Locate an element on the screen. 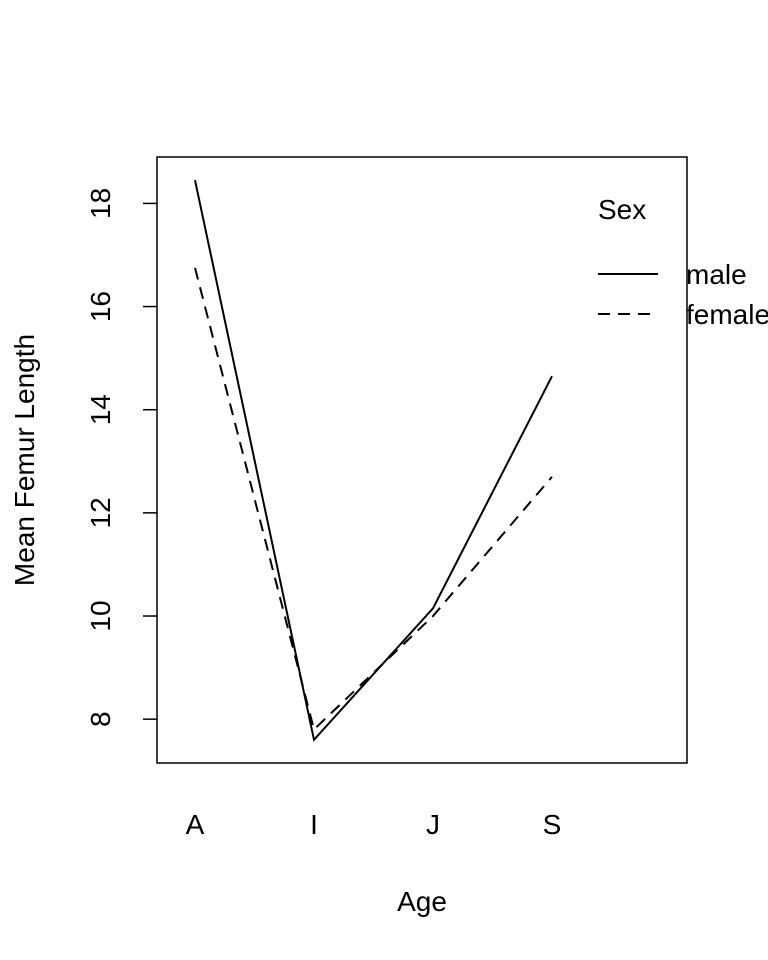 This screenshot has height=960, width=768. y-axis: 8 10 12 14 16 18 is located at coordinates (121, 457).